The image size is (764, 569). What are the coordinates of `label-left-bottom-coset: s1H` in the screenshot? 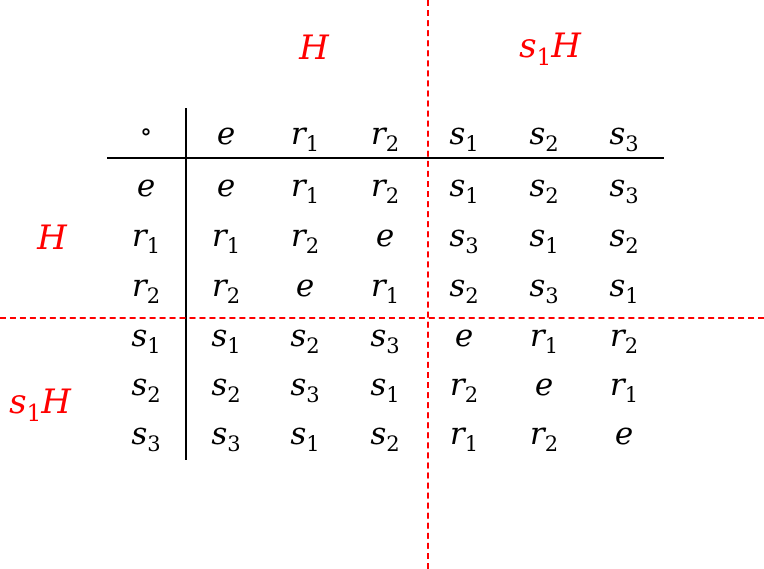 It's located at (40, 404).